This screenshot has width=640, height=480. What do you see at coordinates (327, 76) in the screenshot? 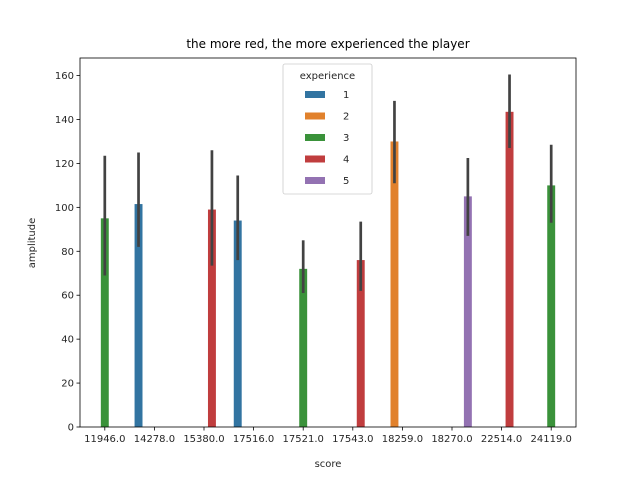
I see `legend-title: experience` at bounding box center [327, 76].